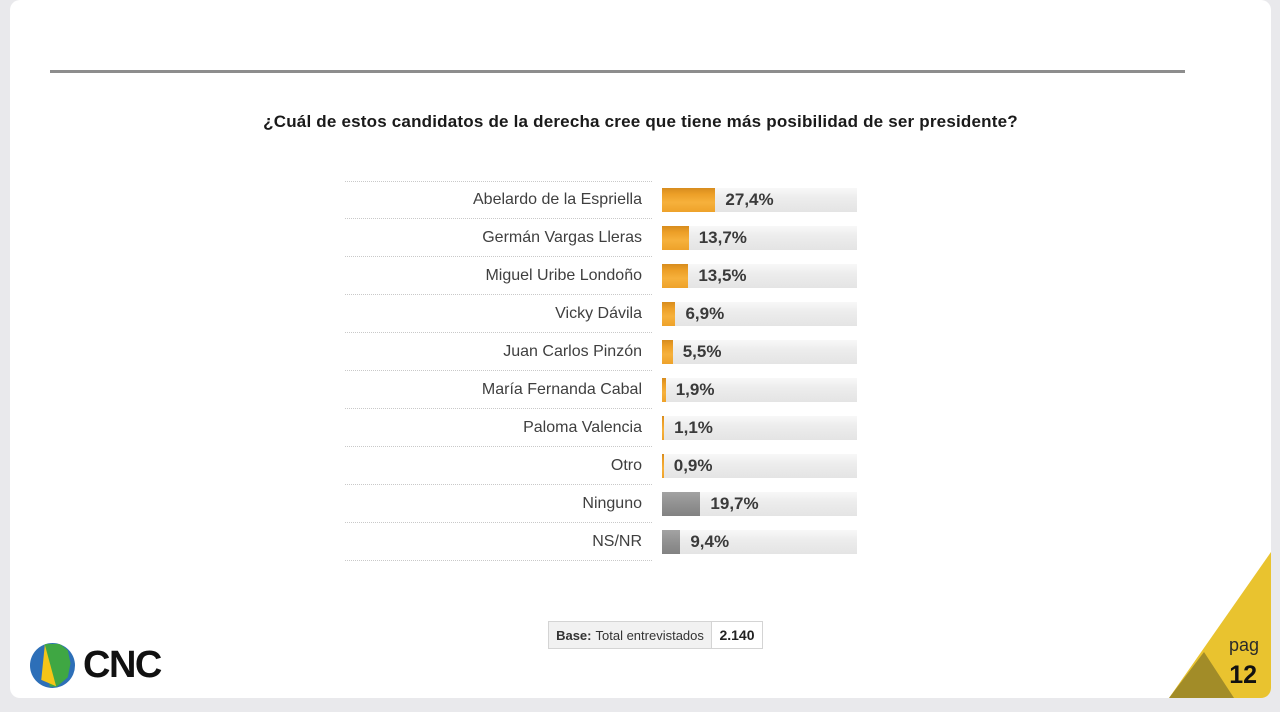 This screenshot has width=1280, height=712. I want to click on bar-track: 5,5%, so click(759, 352).